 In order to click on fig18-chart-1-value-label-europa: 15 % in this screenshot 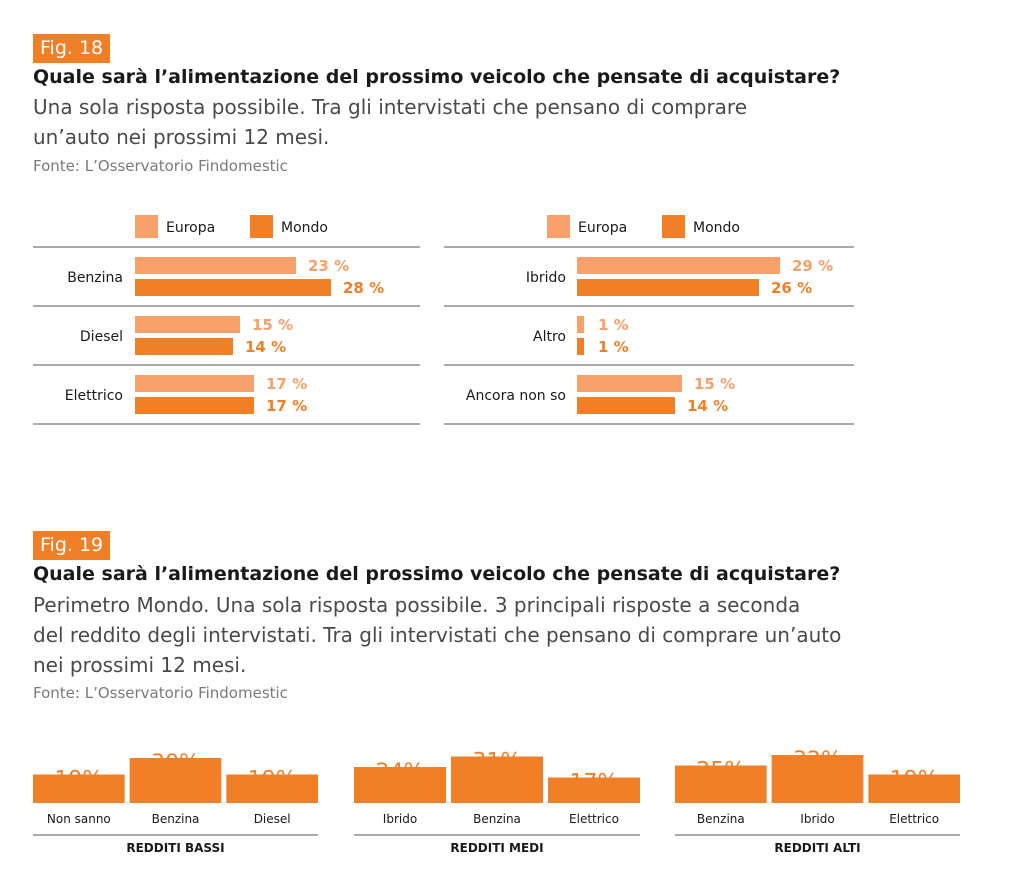, I will do `click(272, 325)`.